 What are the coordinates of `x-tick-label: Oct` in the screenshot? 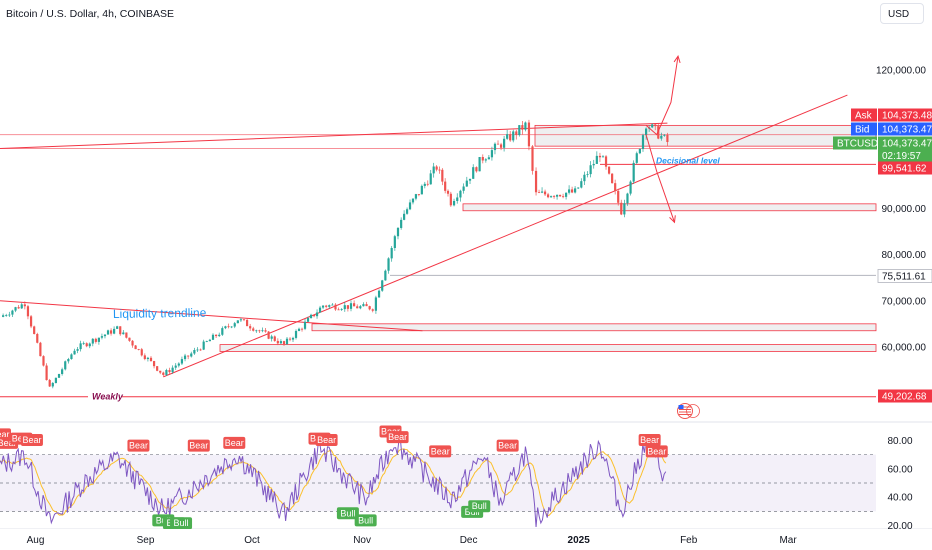 It's located at (252, 540).